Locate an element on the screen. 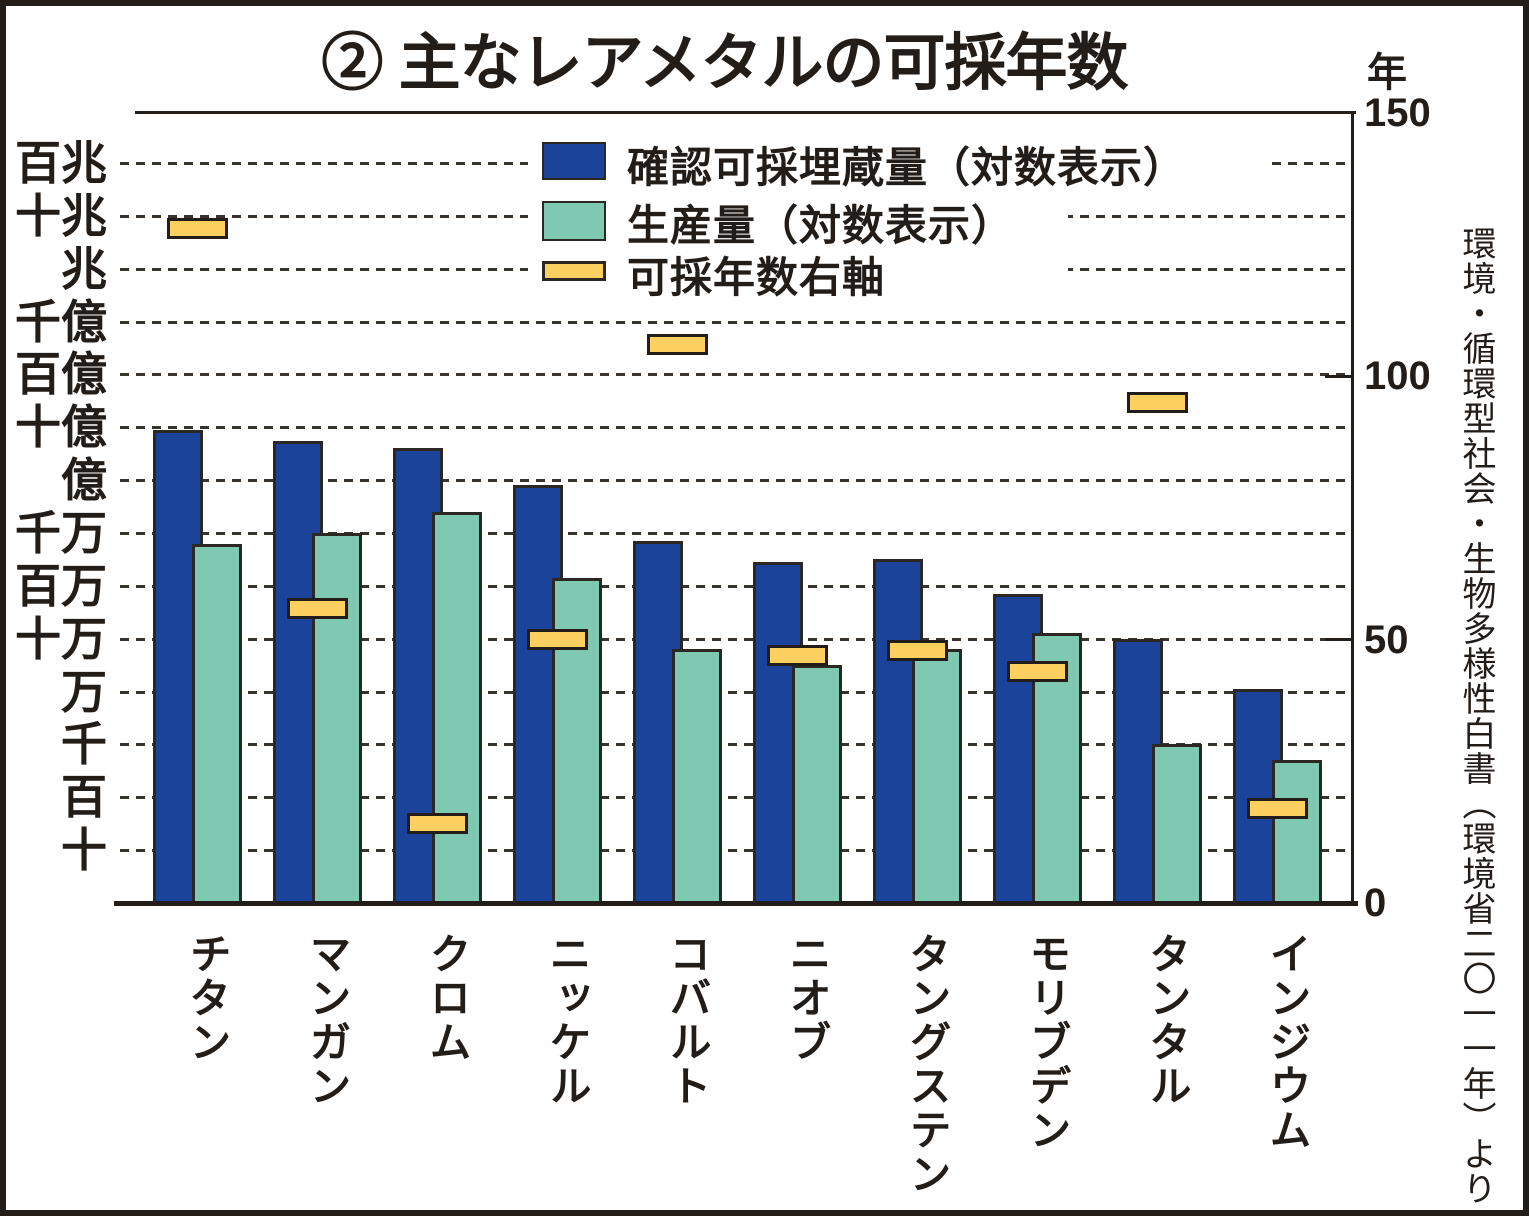 The image size is (1529, 1216). category-label-チタン: チタン is located at coordinates (207, 998).